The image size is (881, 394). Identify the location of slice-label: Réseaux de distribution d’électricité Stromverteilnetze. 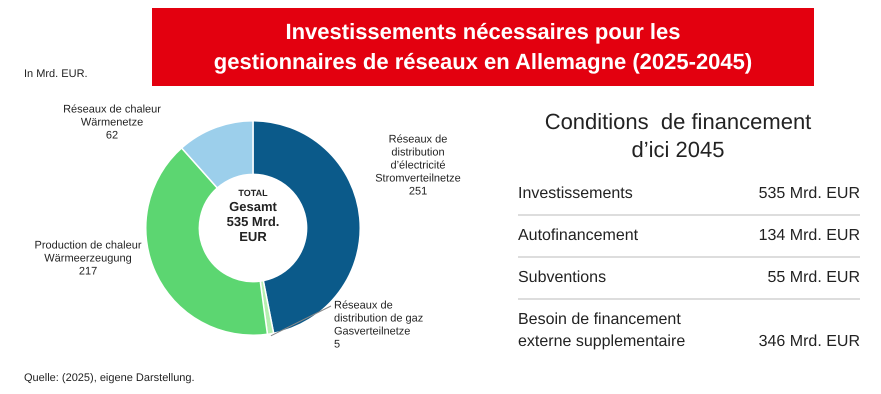
(418, 159).